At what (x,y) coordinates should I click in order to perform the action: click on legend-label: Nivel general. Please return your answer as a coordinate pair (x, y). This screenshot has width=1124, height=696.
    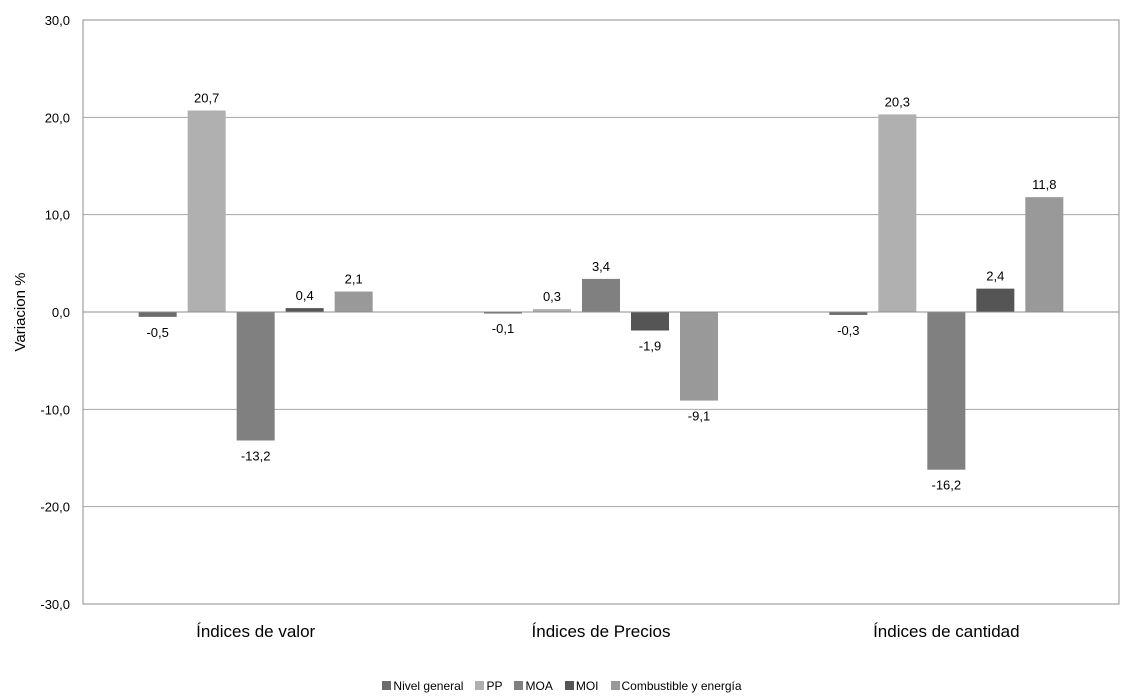
    Looking at the image, I should click on (428, 686).